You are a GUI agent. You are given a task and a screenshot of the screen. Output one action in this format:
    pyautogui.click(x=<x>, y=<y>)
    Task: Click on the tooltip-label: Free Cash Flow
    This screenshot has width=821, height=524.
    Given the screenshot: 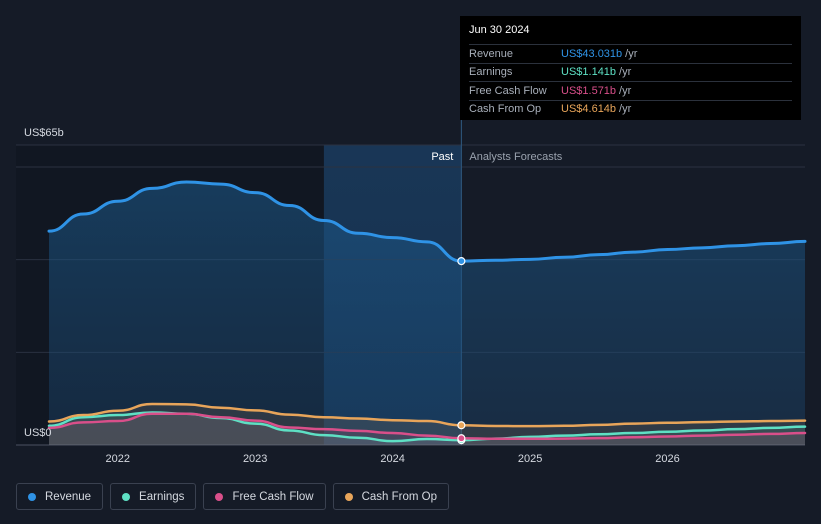 What is the action you would take?
    pyautogui.click(x=508, y=90)
    